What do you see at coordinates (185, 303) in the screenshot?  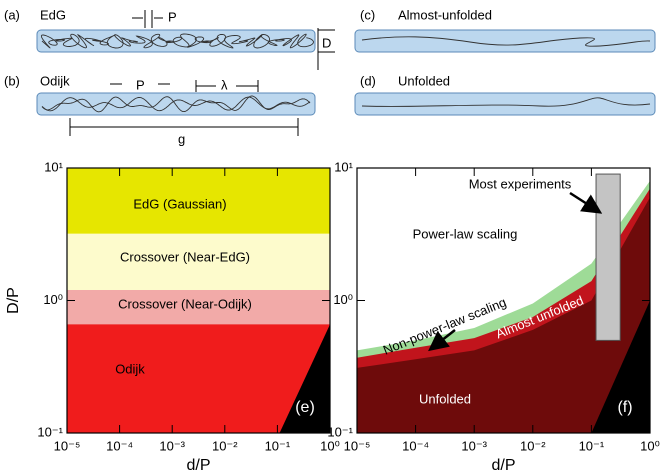 I see `region-label: Crossover (Near-Odijk)` at bounding box center [185, 303].